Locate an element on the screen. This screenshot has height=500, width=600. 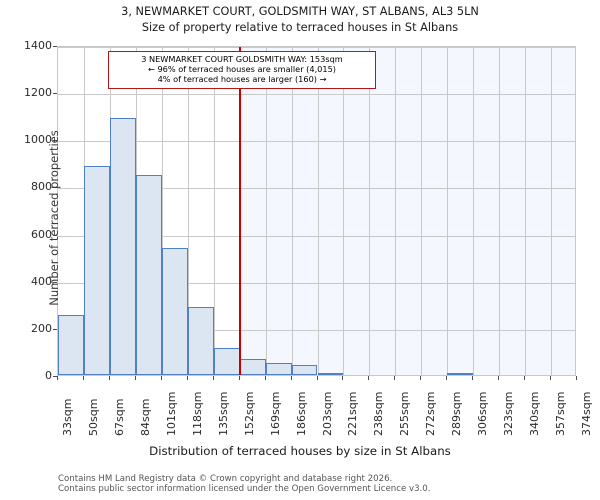
annotation-line-1: 3 NEWMARKET COURT GOLDSMITH WAY: 153sqm is located at coordinates (242, 59).